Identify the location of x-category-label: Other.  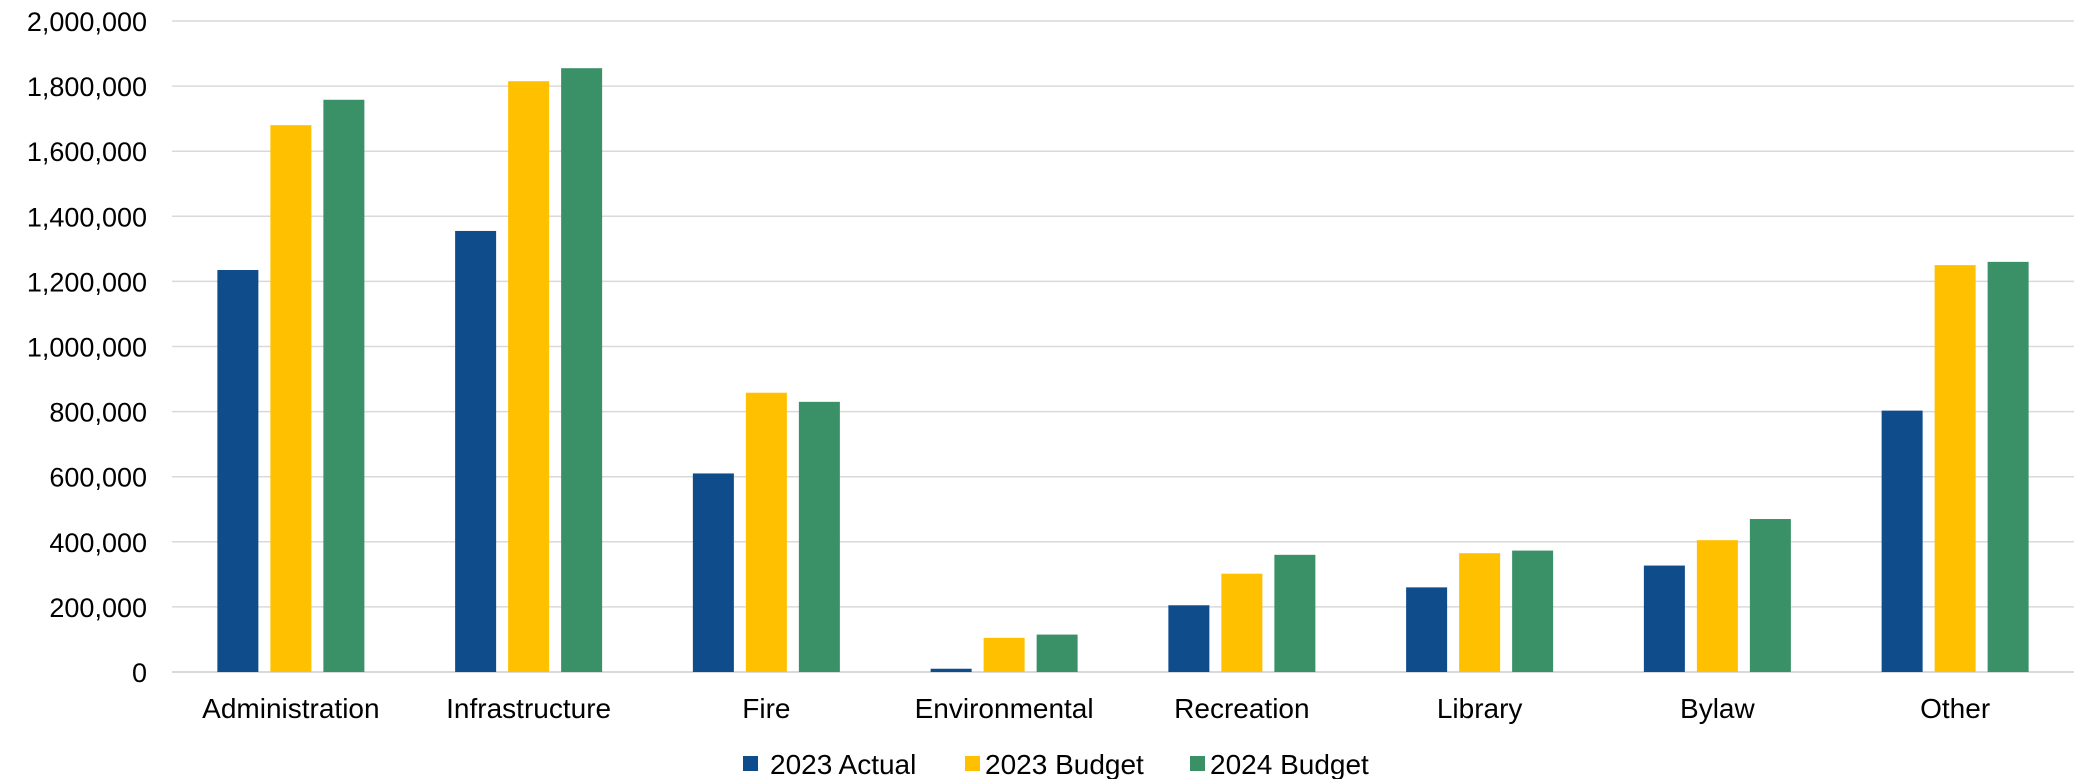
(1955, 708).